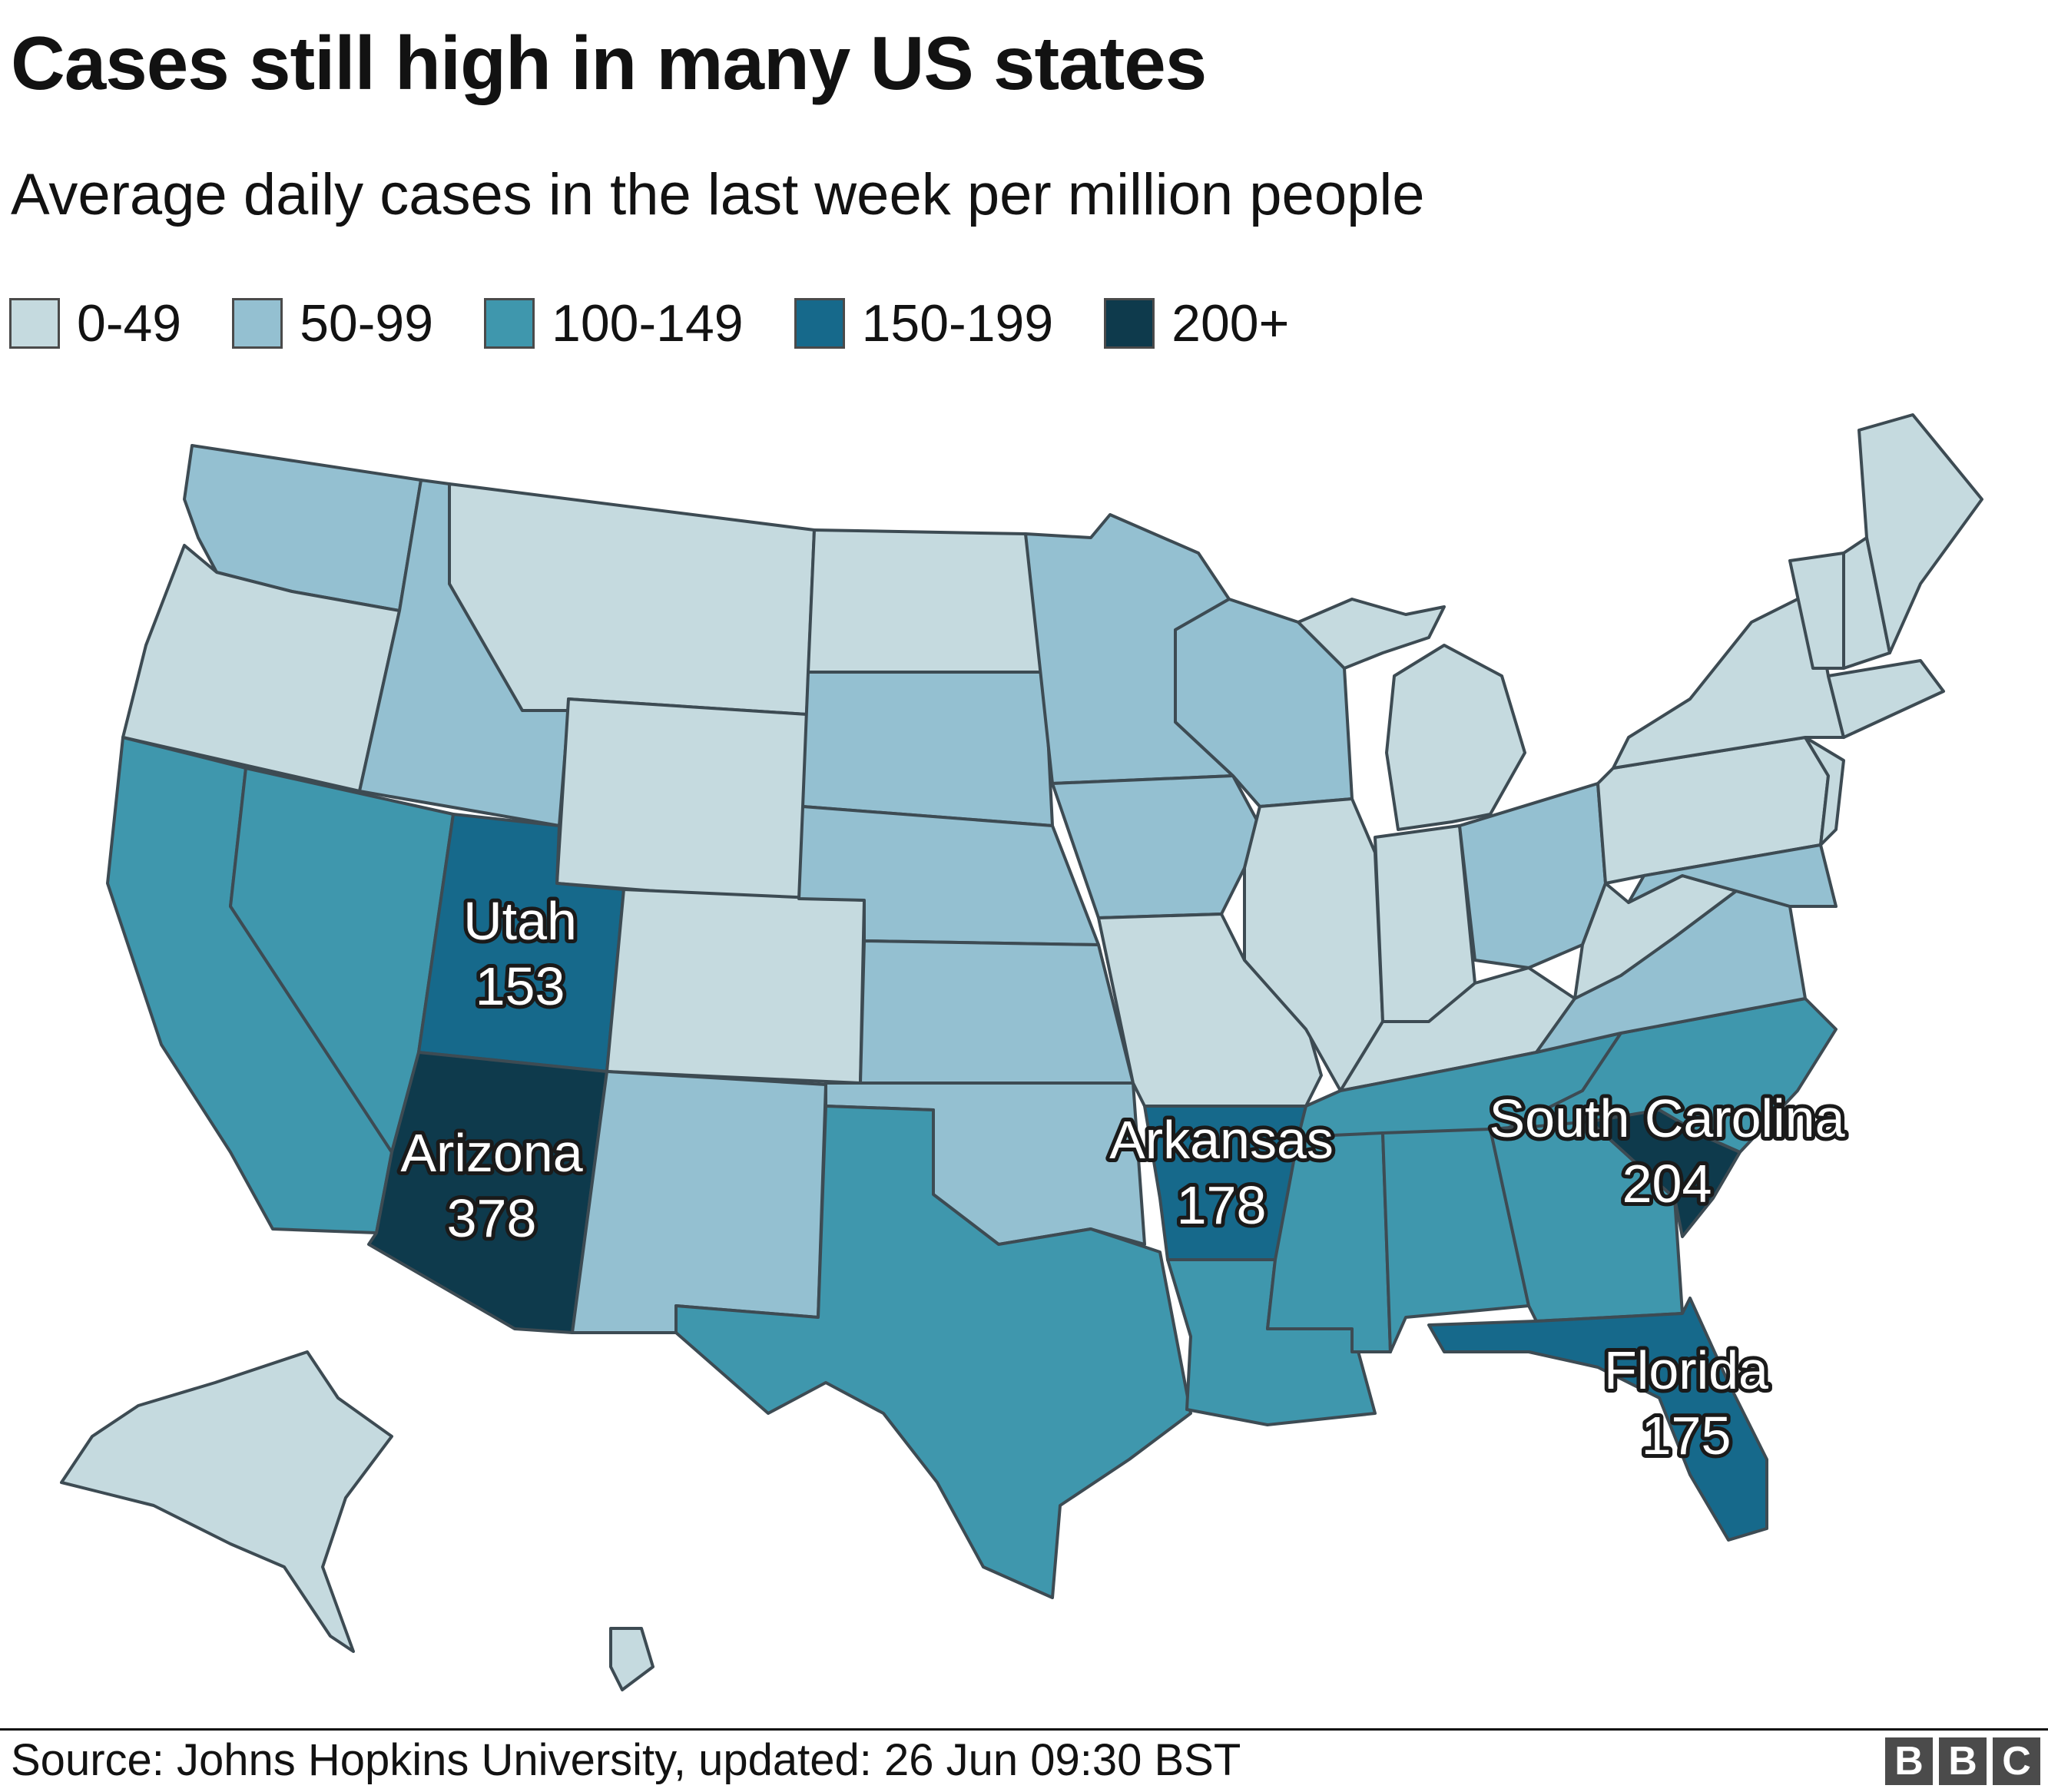  What do you see at coordinates (997, 1012) in the screenshot?
I see `state-kansas` at bounding box center [997, 1012].